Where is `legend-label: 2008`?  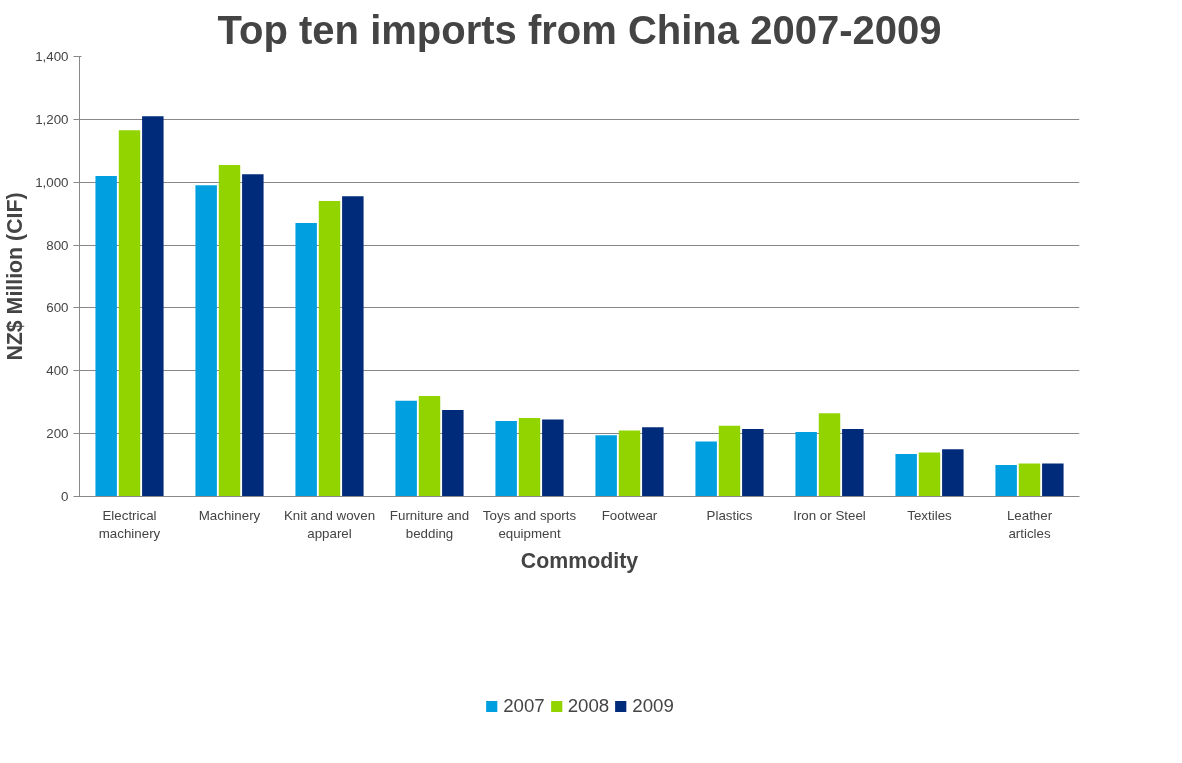
legend-label: 2008 is located at coordinates (588, 706).